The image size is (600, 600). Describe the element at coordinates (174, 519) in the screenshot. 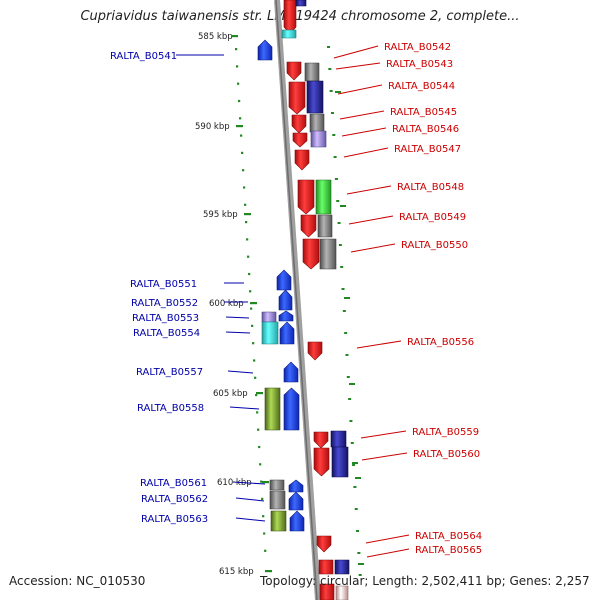

I see `gene-label-ralta_b0563: RALTA_B0563` at that location.